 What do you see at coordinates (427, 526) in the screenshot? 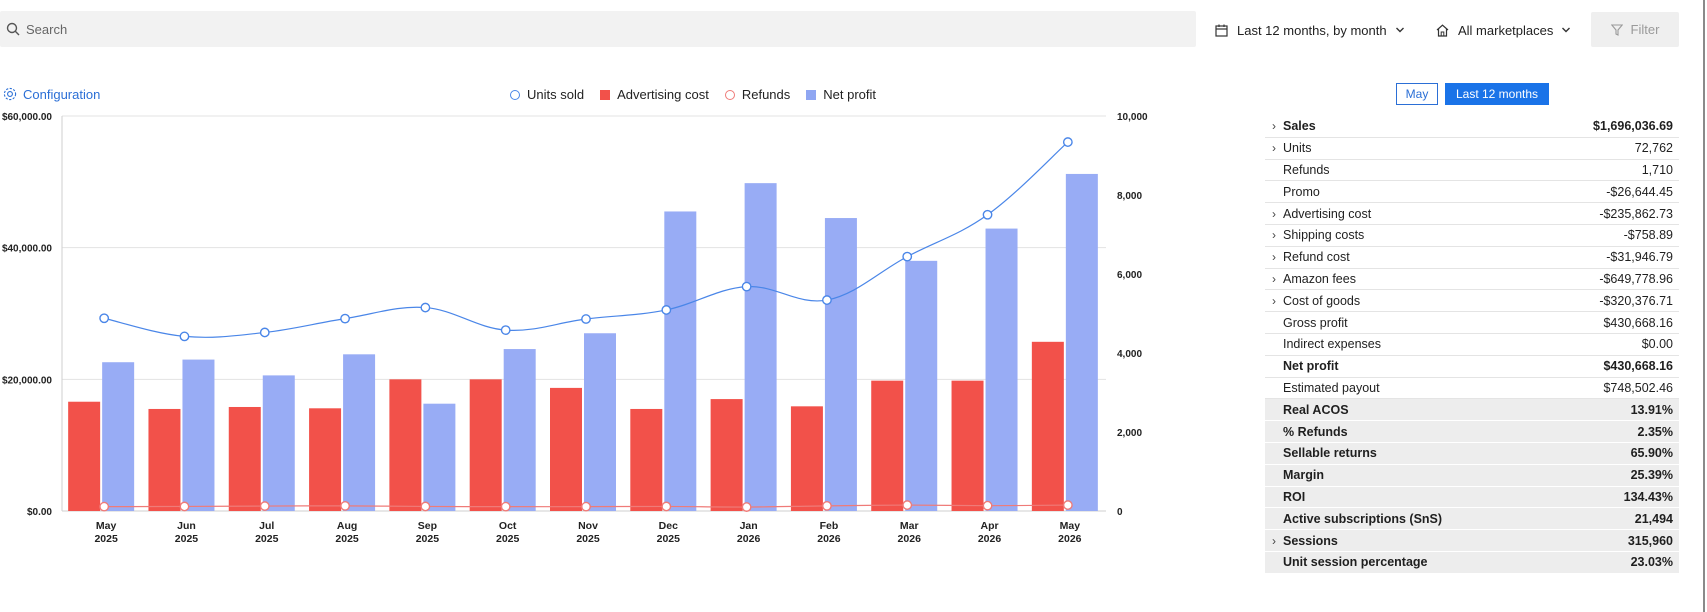
I see `x-tick-label-month: Sep` at bounding box center [427, 526].